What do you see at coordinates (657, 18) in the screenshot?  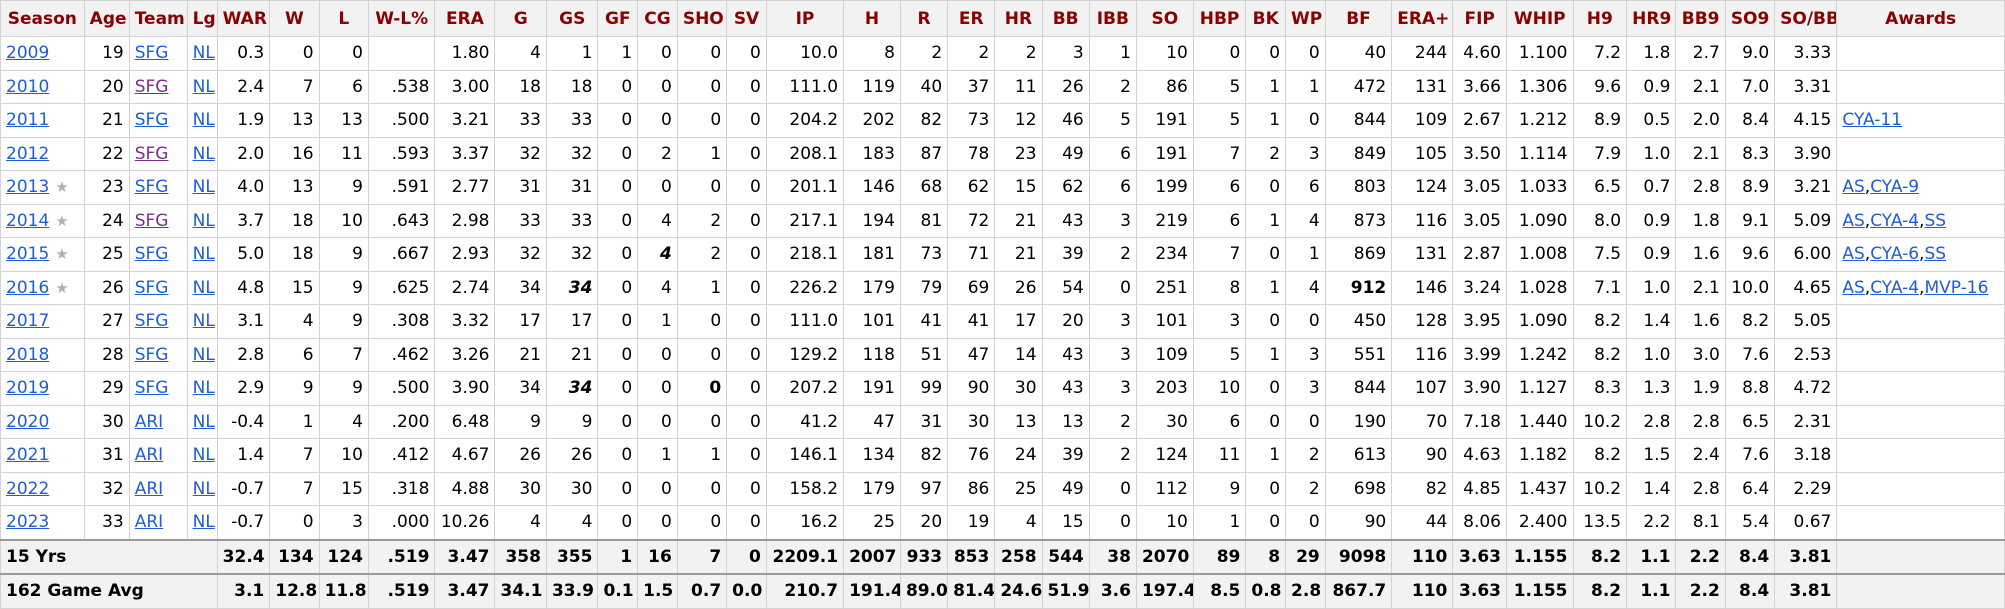 I see `col-header-cg: CG` at bounding box center [657, 18].